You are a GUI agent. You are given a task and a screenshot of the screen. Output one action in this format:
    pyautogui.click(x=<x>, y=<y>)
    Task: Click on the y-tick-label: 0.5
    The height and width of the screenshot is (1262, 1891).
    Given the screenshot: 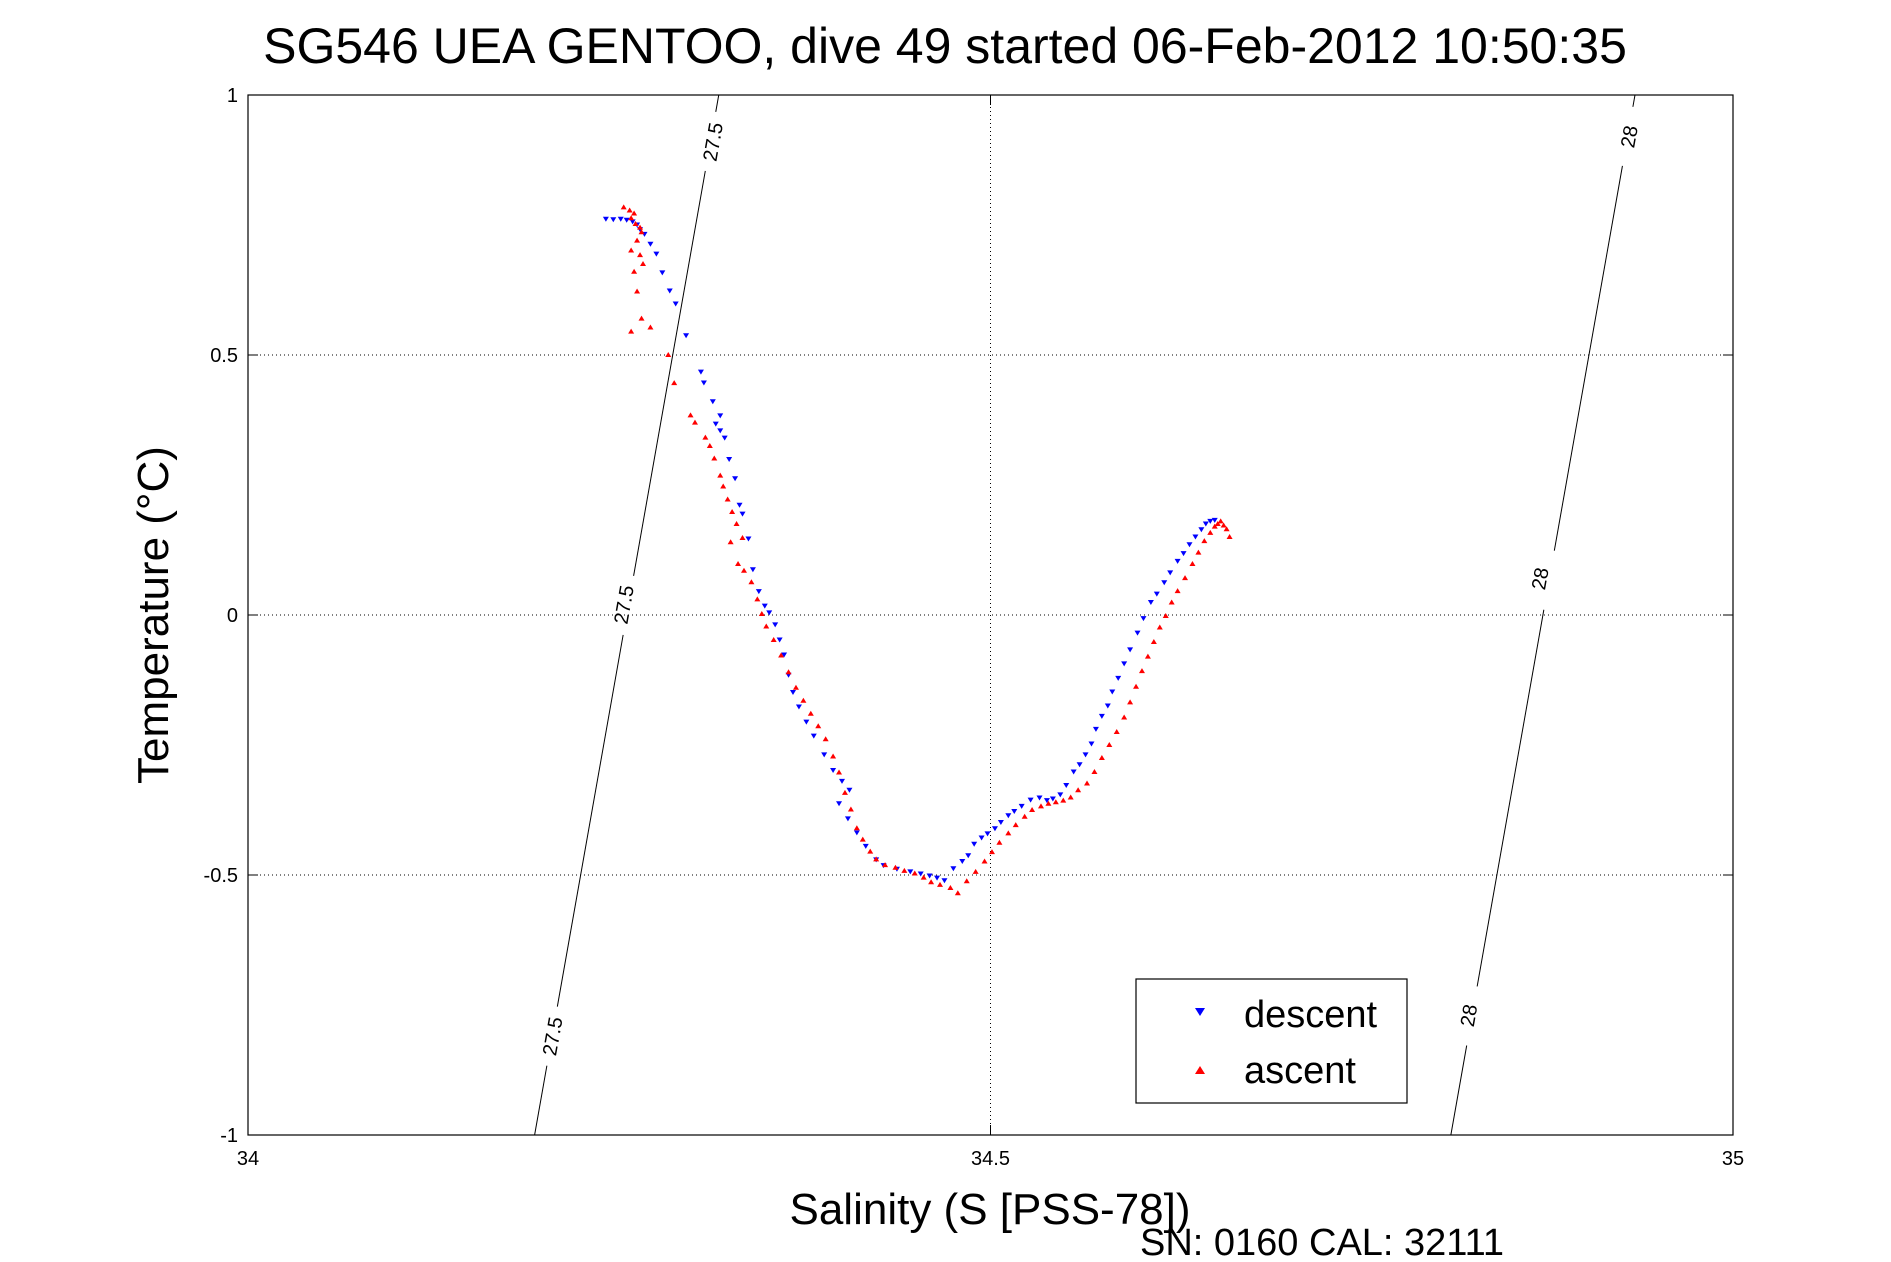 What is the action you would take?
    pyautogui.click(x=224, y=356)
    